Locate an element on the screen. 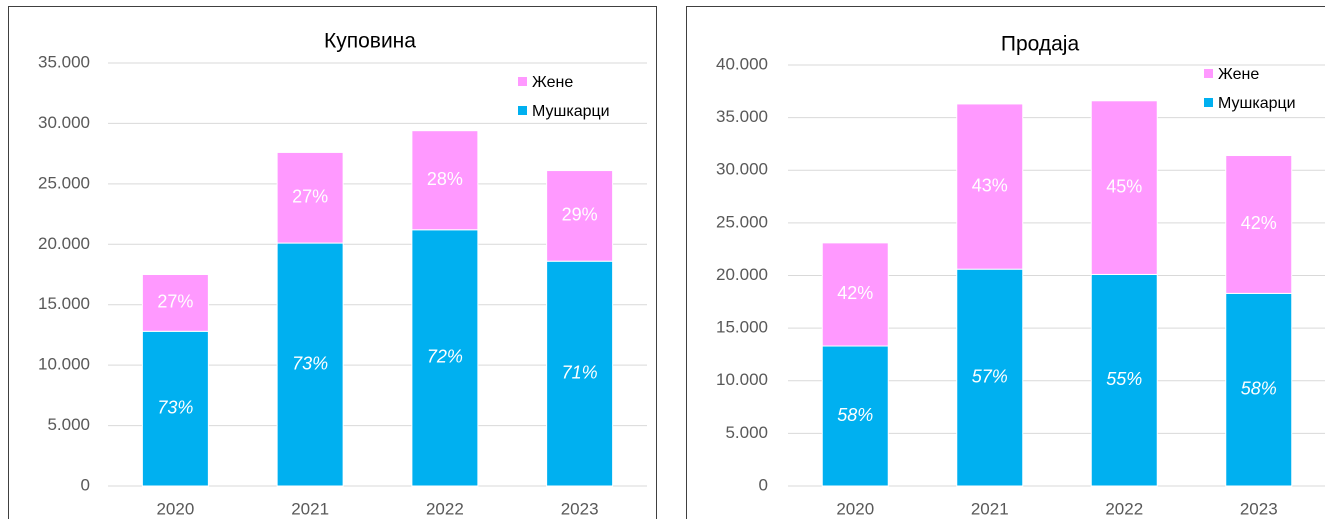 This screenshot has width=1325, height=519. data-label: 29% is located at coordinates (580, 215).